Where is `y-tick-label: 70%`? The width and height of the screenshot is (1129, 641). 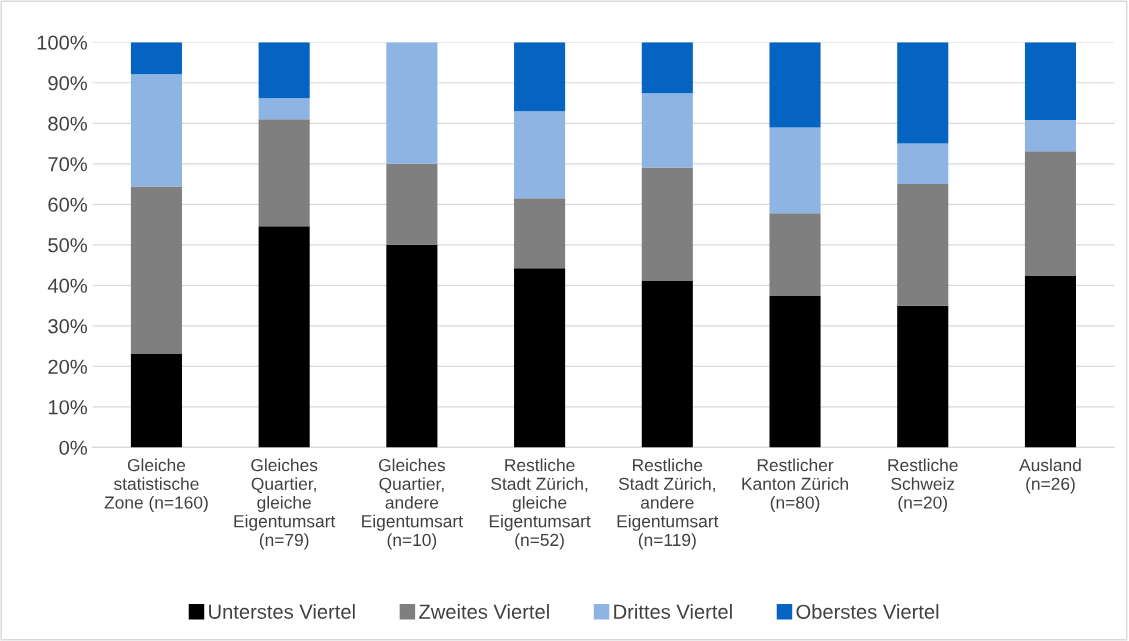 y-tick-label: 70% is located at coordinates (67, 164).